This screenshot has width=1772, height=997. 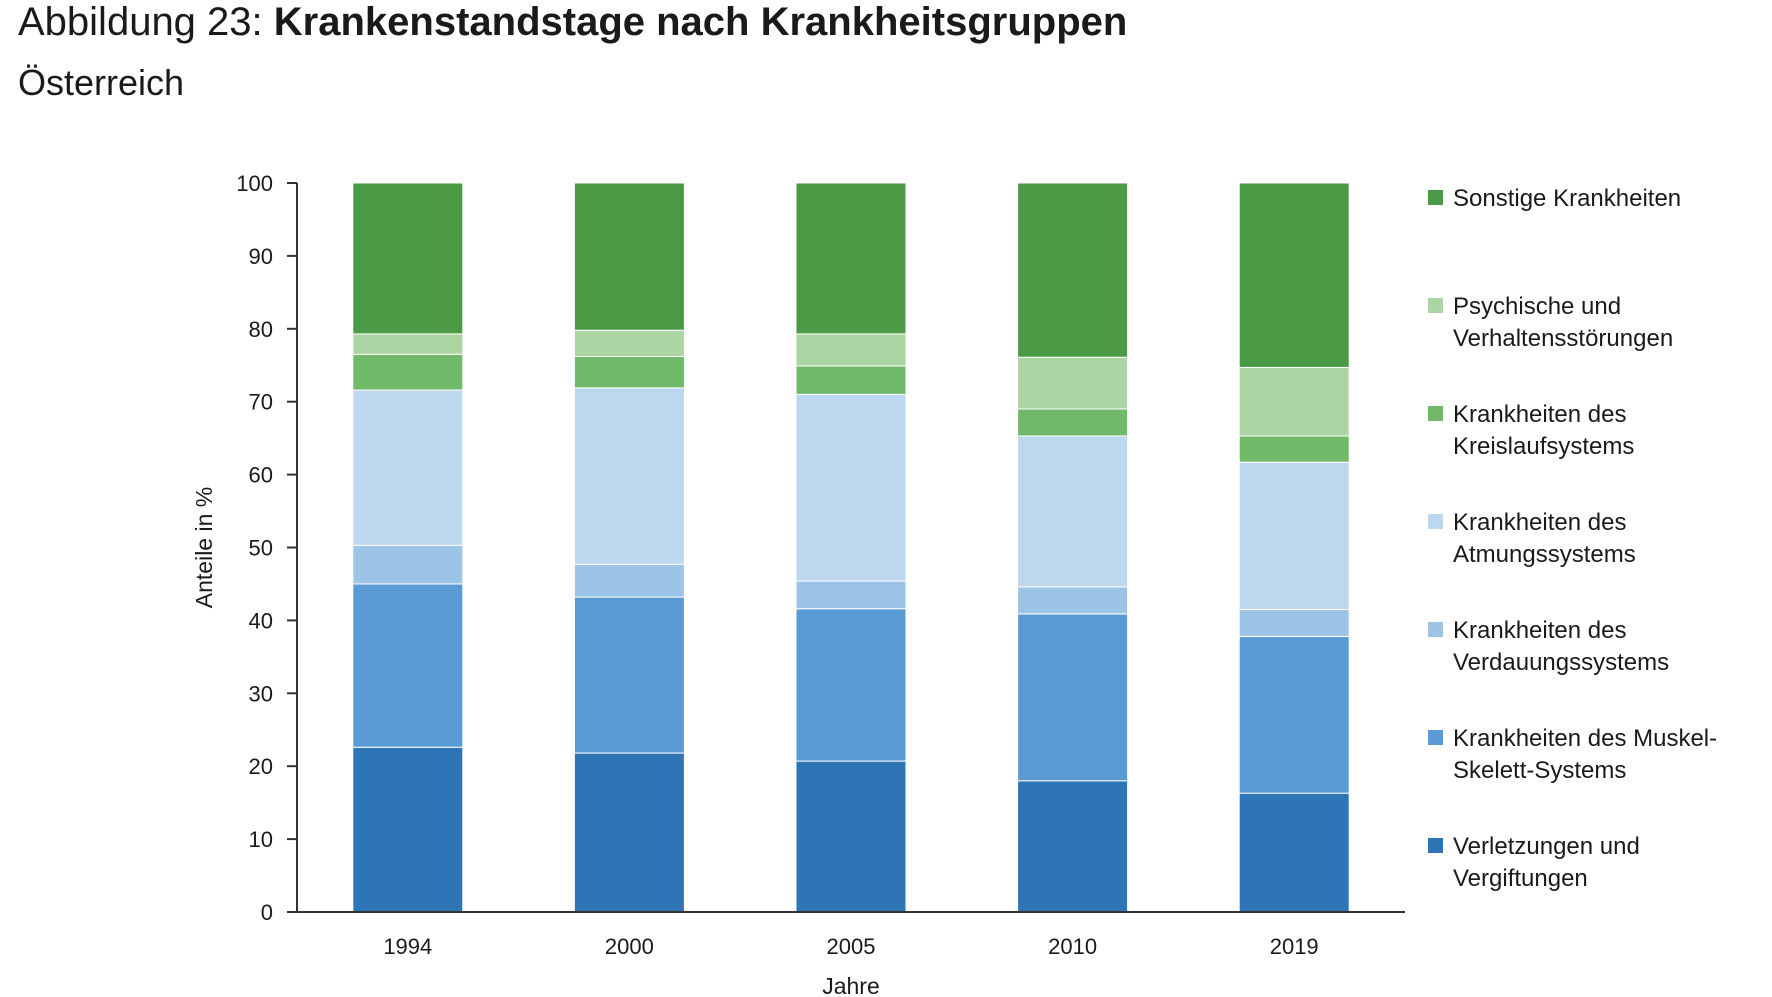 What do you see at coordinates (261, 402) in the screenshot?
I see `y-tick-label: 70` at bounding box center [261, 402].